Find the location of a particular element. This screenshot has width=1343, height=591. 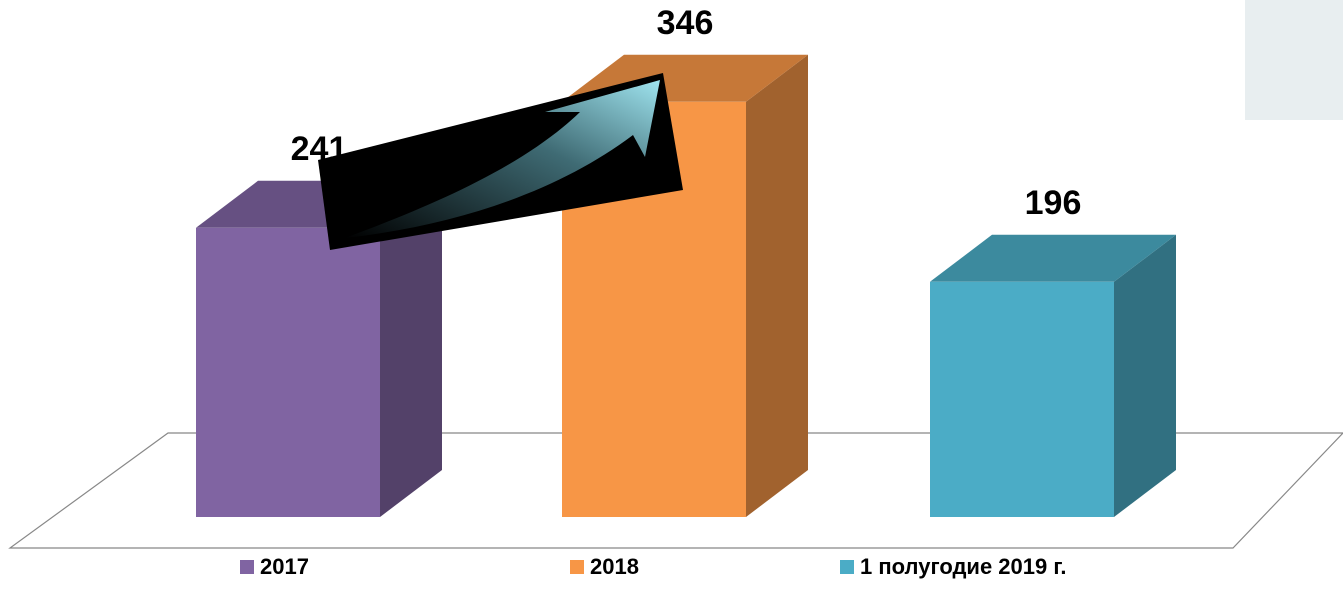

legend-label: 2017 is located at coordinates (284, 566).